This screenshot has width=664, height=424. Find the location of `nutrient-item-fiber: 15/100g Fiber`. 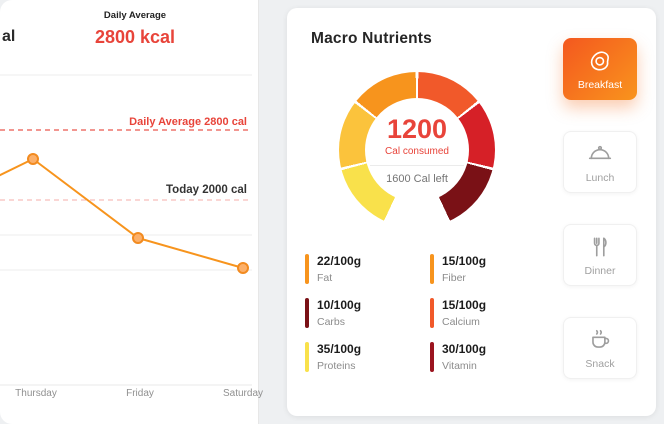

nutrient-item-fiber: 15/100g Fiber is located at coordinates (492, 269).